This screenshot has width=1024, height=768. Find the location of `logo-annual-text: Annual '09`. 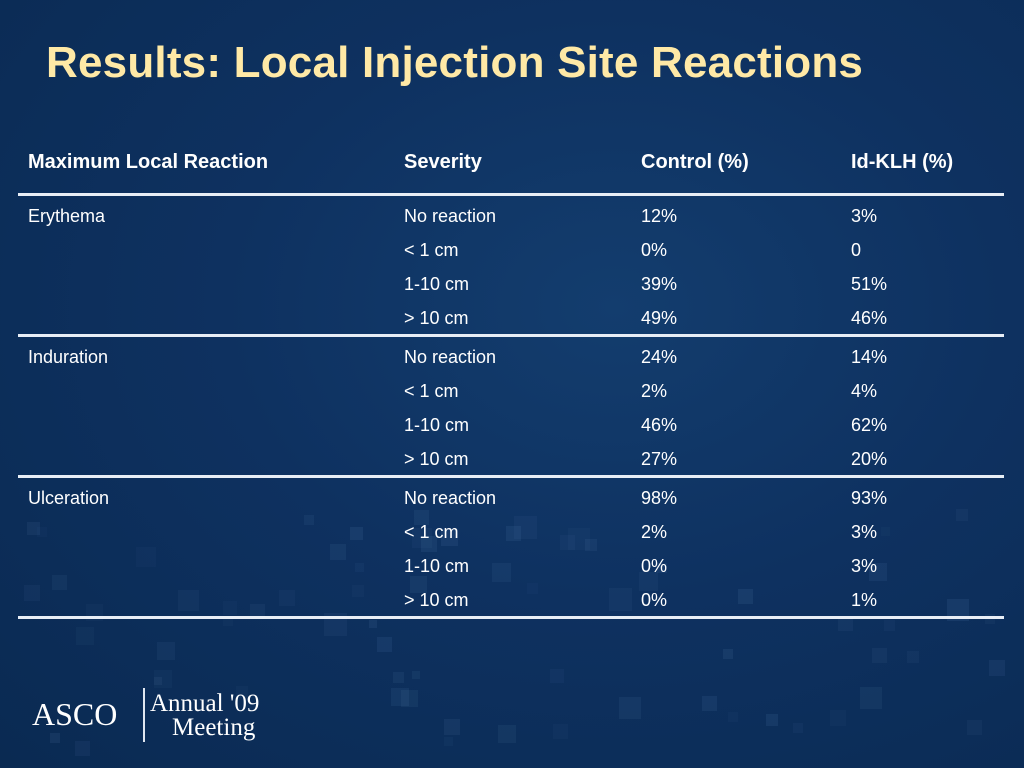

logo-annual-text: Annual '09 is located at coordinates (205, 703).